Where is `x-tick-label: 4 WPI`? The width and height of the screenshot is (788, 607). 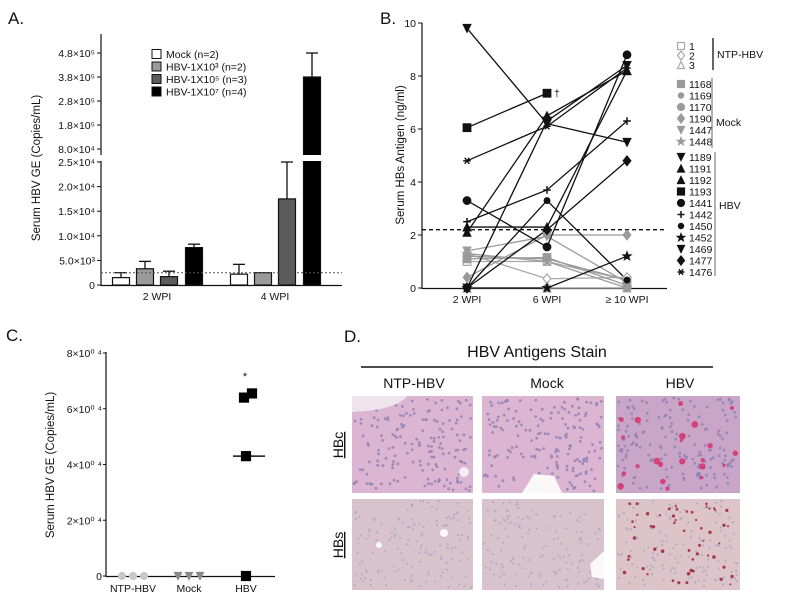 x-tick-label: 4 WPI is located at coordinates (275, 297).